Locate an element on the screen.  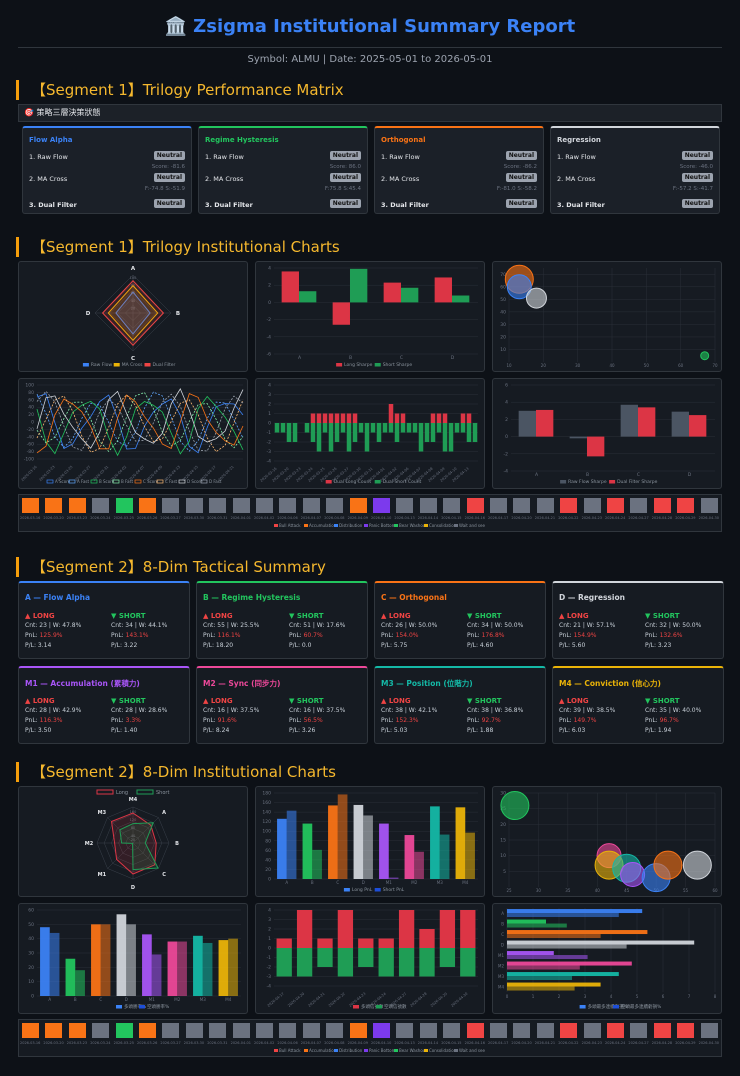
short-count: Cnt: 16 | W: 37.5% is located at coordinates (317, 710).